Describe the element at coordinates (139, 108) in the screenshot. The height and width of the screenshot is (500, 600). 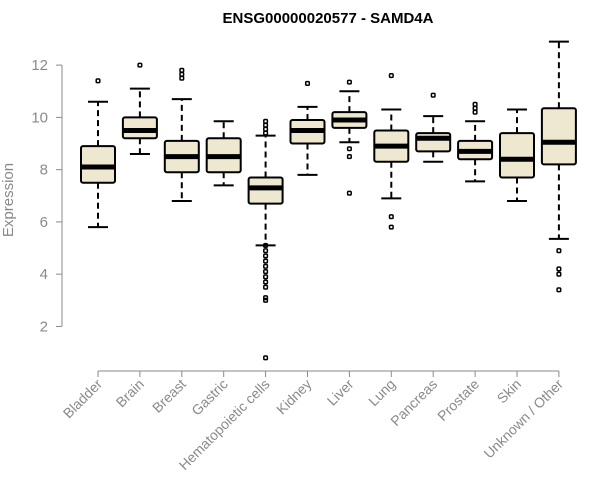
I see `box-brain` at that location.